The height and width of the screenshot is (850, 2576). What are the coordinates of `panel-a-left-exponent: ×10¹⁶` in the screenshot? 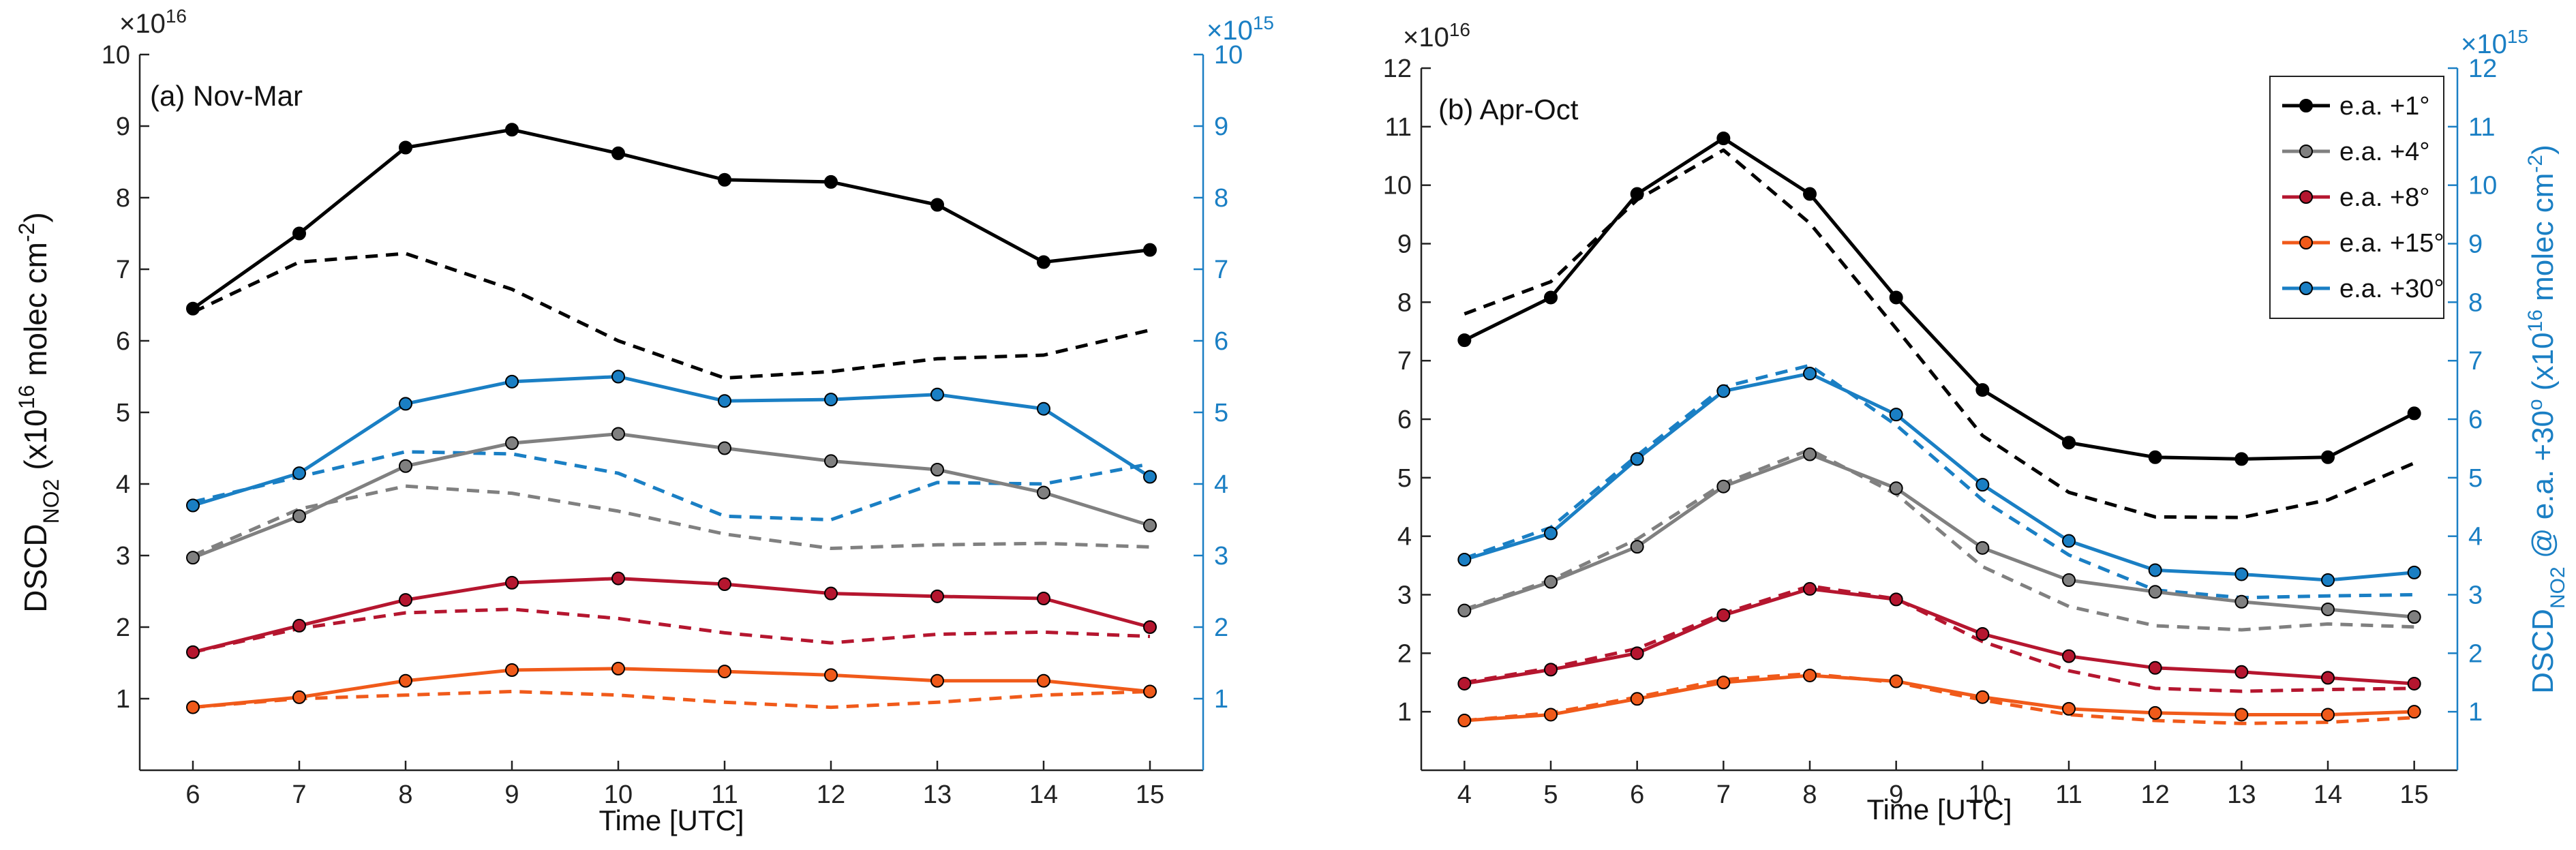 It's located at (153, 22).